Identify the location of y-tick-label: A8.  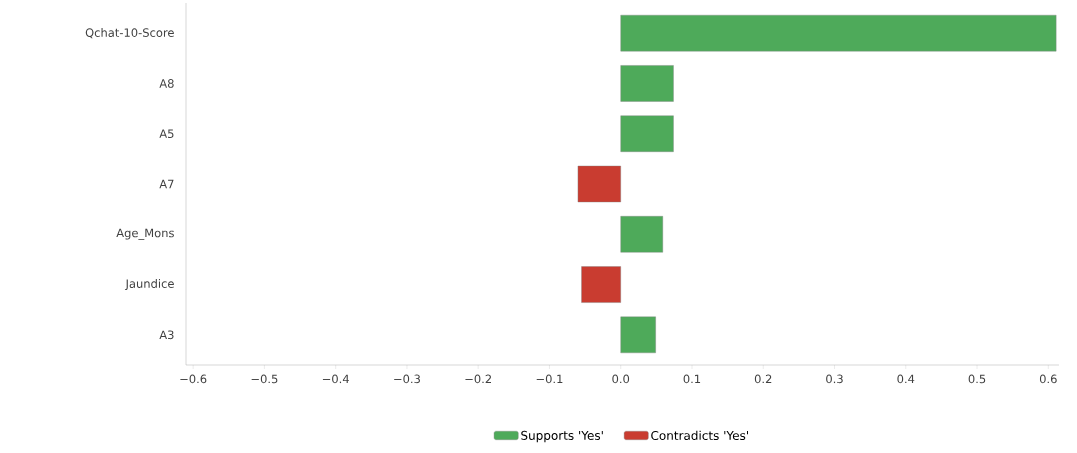
(166, 83).